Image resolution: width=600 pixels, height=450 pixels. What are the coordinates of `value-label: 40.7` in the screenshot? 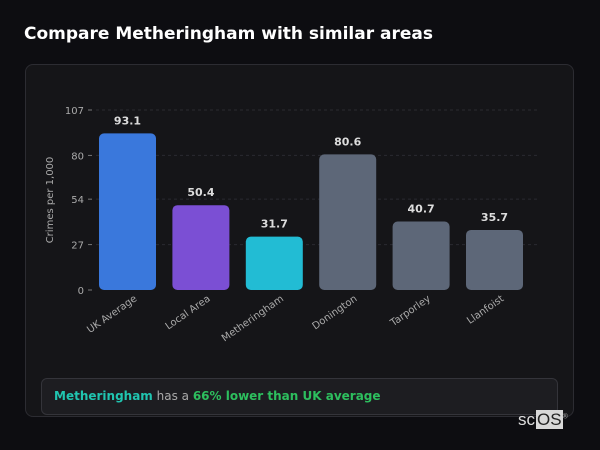 It's located at (421, 209).